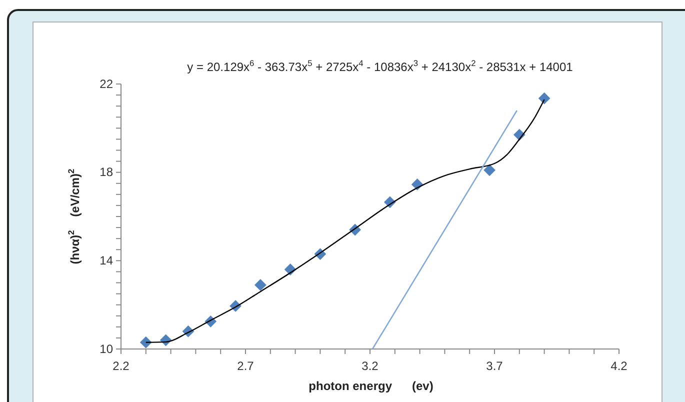 The image size is (685, 402). I want to click on x-tick-label: 2.2, so click(121, 366).